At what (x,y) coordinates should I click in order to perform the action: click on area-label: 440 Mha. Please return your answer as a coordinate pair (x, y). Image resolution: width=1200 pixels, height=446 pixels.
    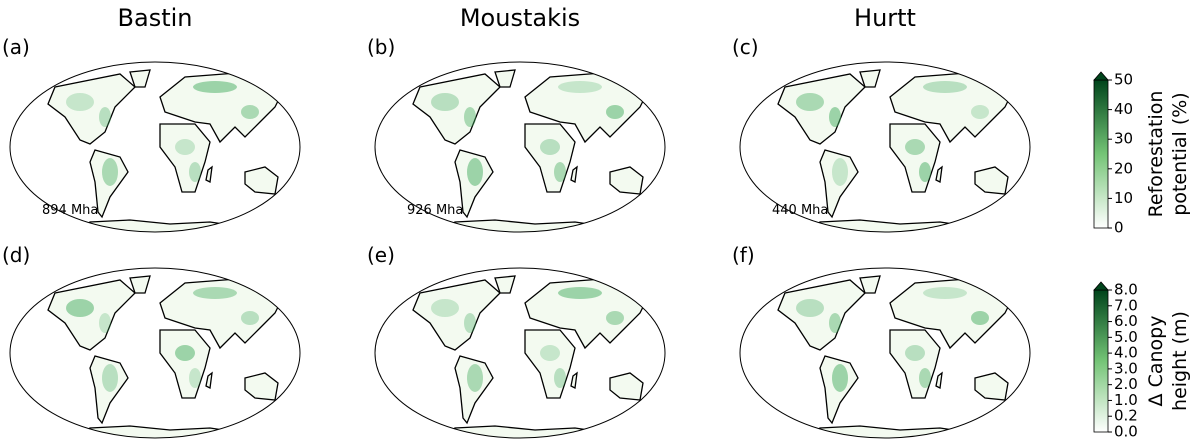
    Looking at the image, I should click on (800, 210).